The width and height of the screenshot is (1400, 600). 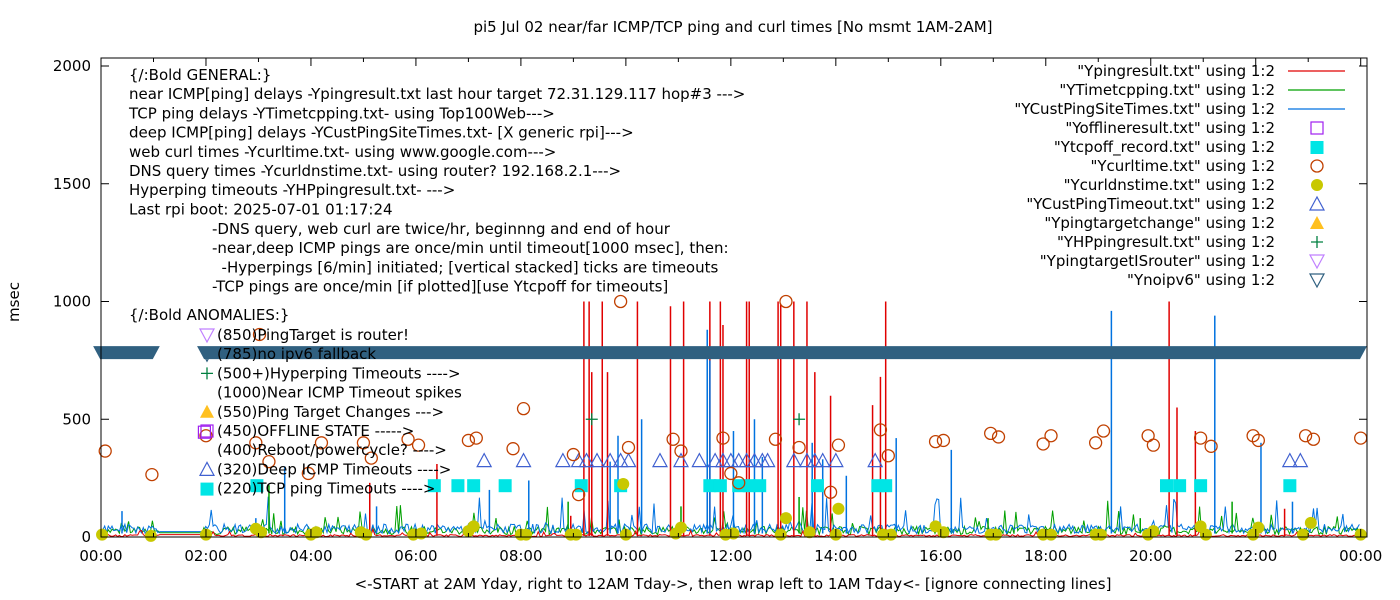 What do you see at coordinates (1150, 204) in the screenshot?
I see `legend-label: "YCustPingTimeout.txt" using 1:2` at bounding box center [1150, 204].